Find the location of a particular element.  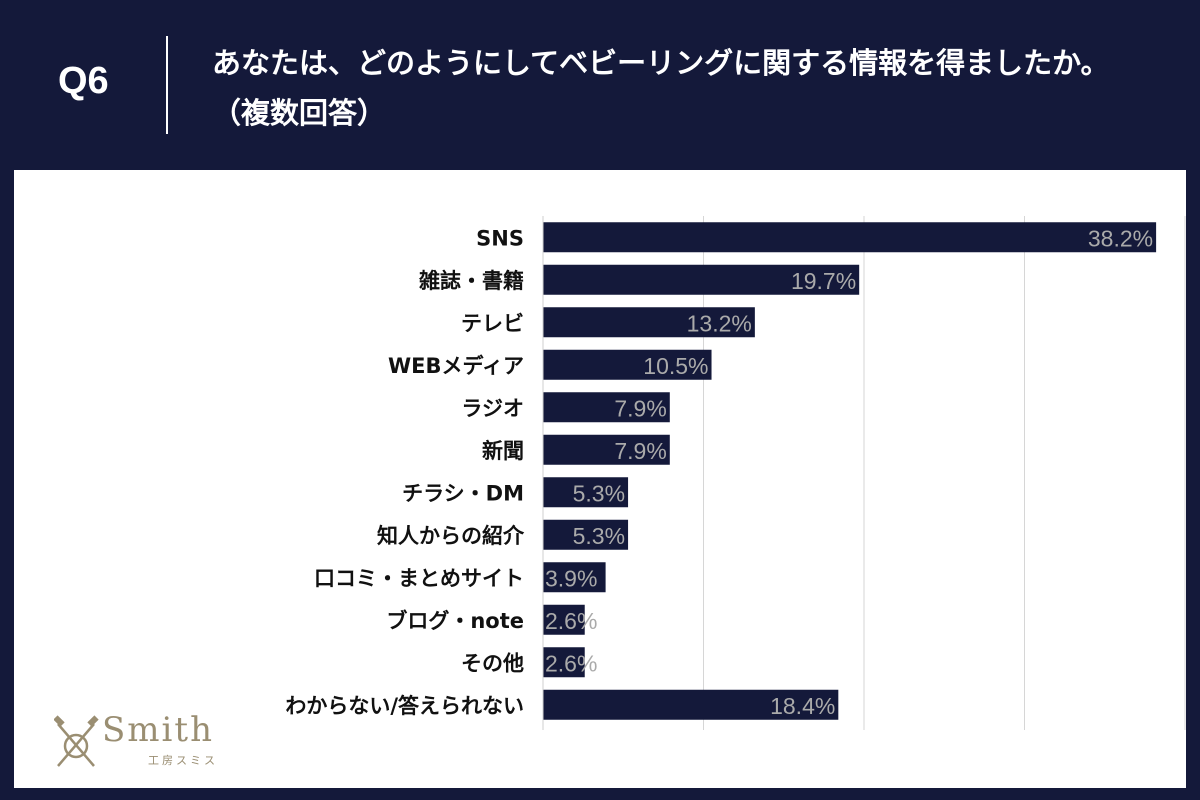

logo-wordmark: Smith is located at coordinates (158, 730).